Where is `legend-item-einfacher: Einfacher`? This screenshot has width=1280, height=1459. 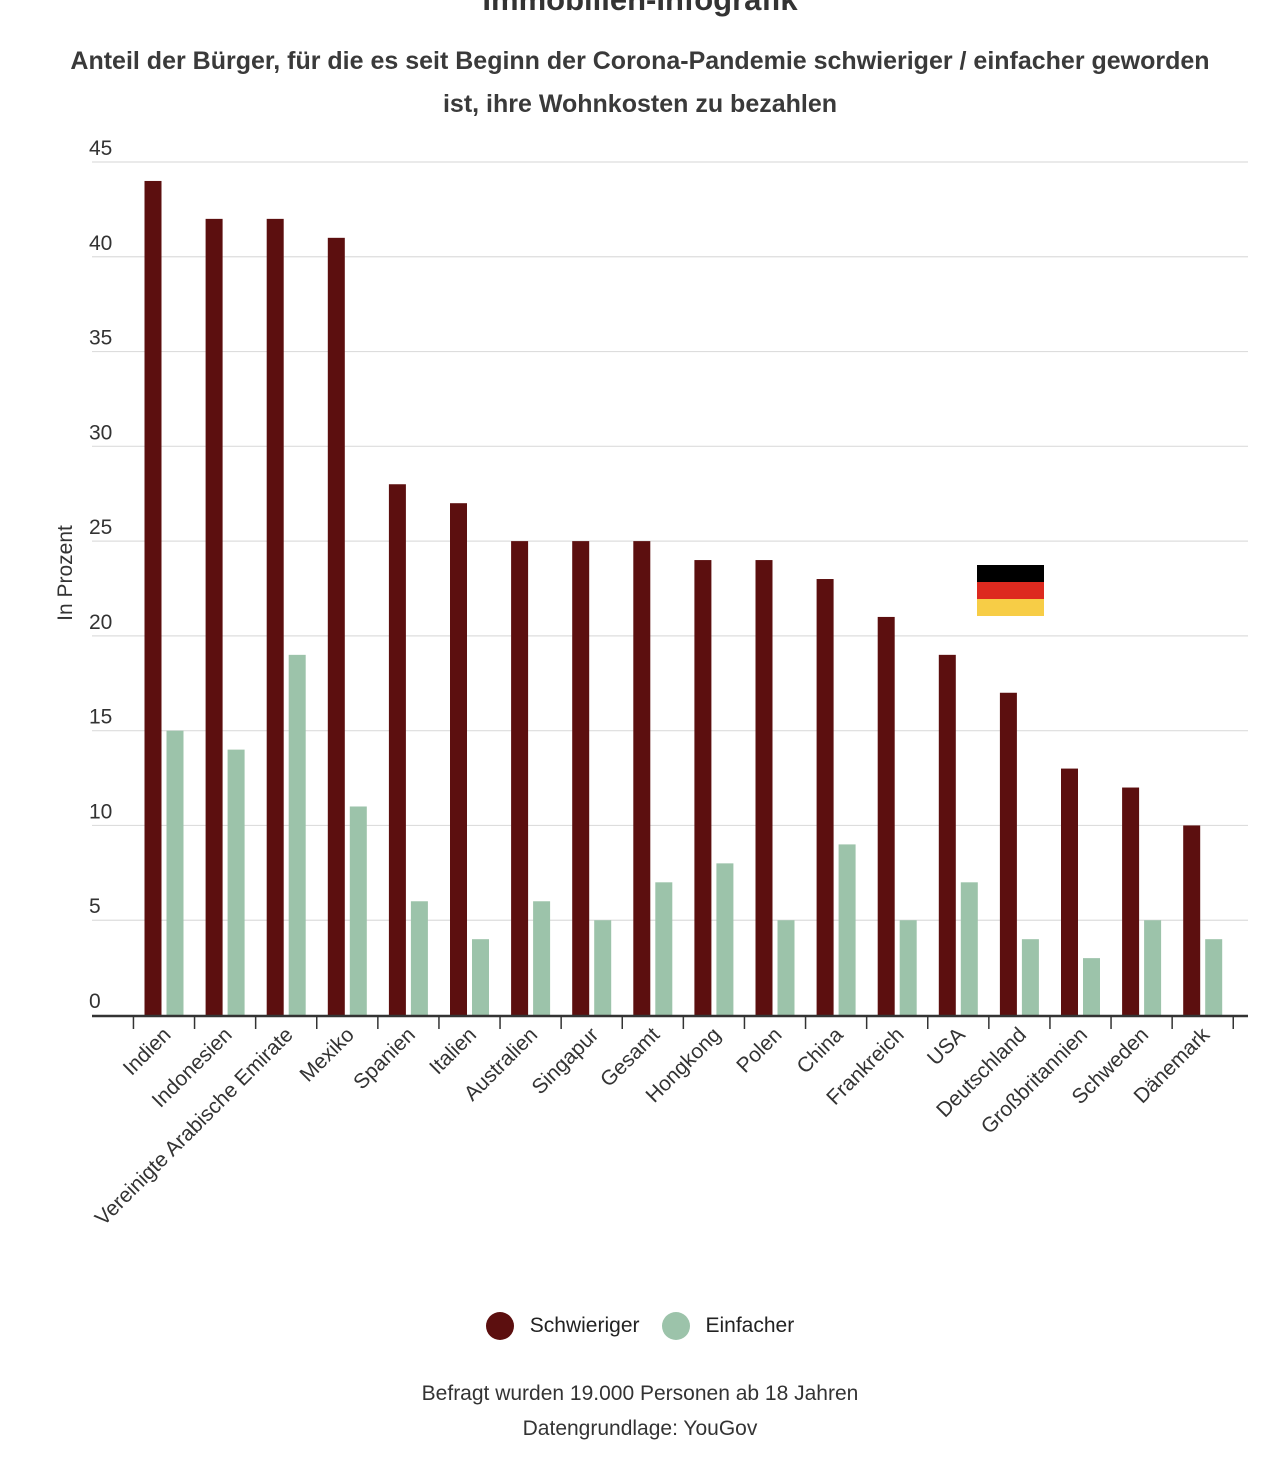 legend-item-einfacher: Einfacher is located at coordinates (728, 1326).